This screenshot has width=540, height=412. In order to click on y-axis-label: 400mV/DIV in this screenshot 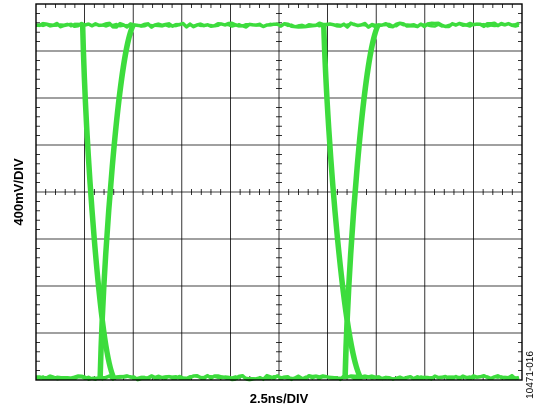, I will do `click(18, 192)`.